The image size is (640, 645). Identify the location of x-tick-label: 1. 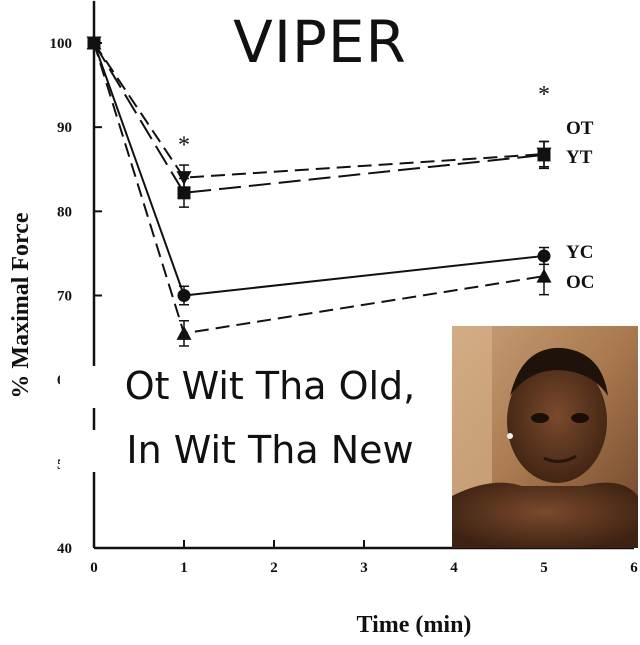
(184, 568).